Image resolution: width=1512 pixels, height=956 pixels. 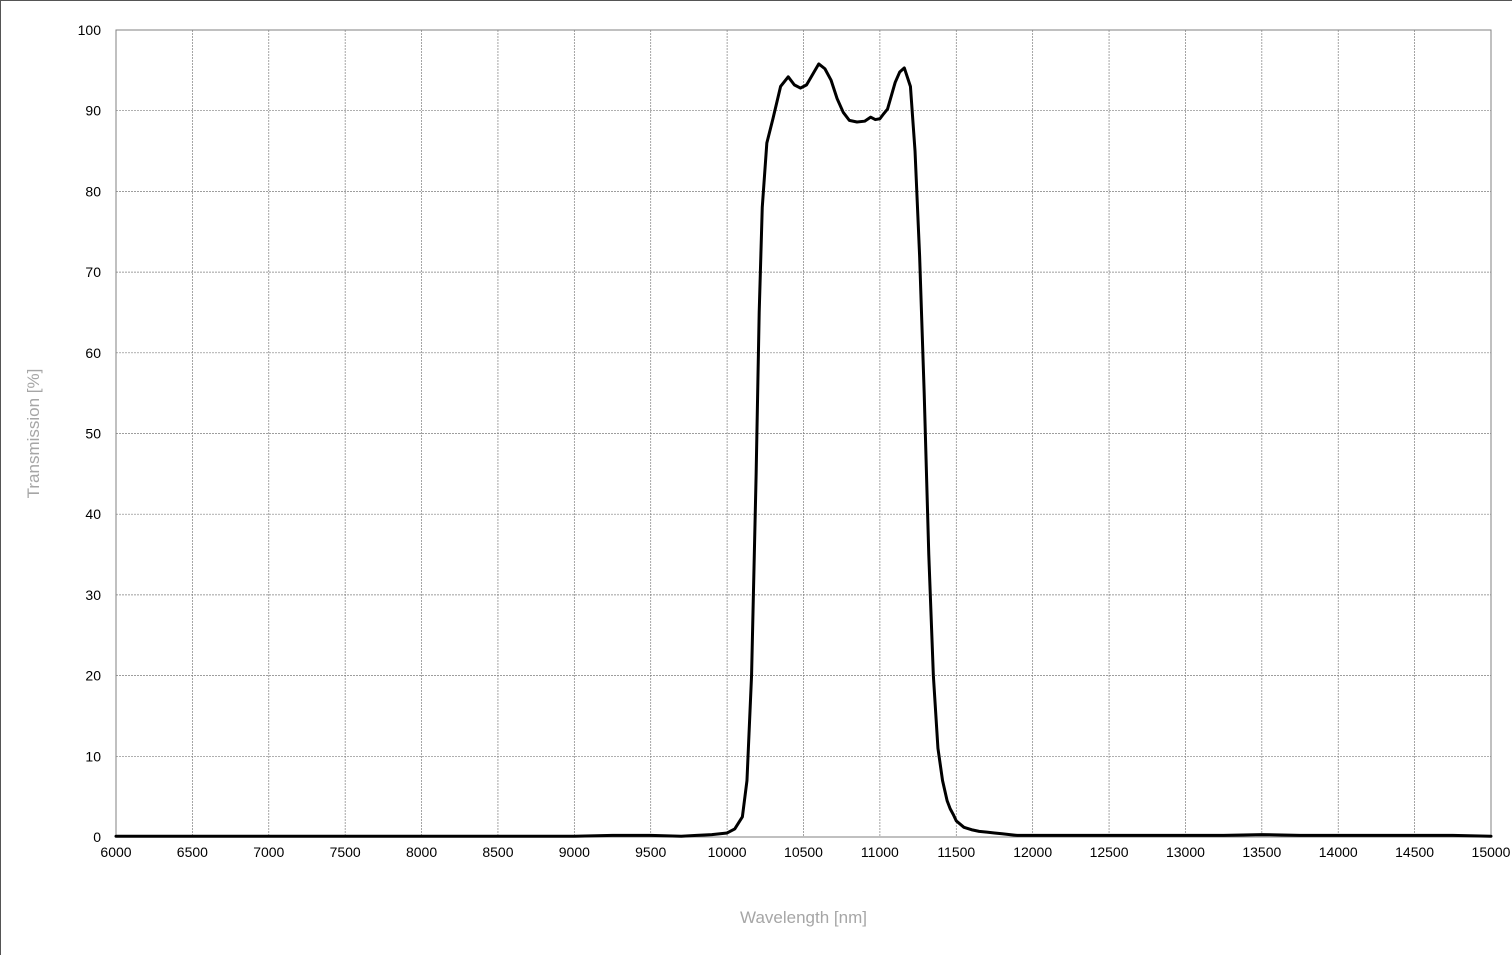 What do you see at coordinates (192, 852) in the screenshot?
I see `x-tick-label: 6500` at bounding box center [192, 852].